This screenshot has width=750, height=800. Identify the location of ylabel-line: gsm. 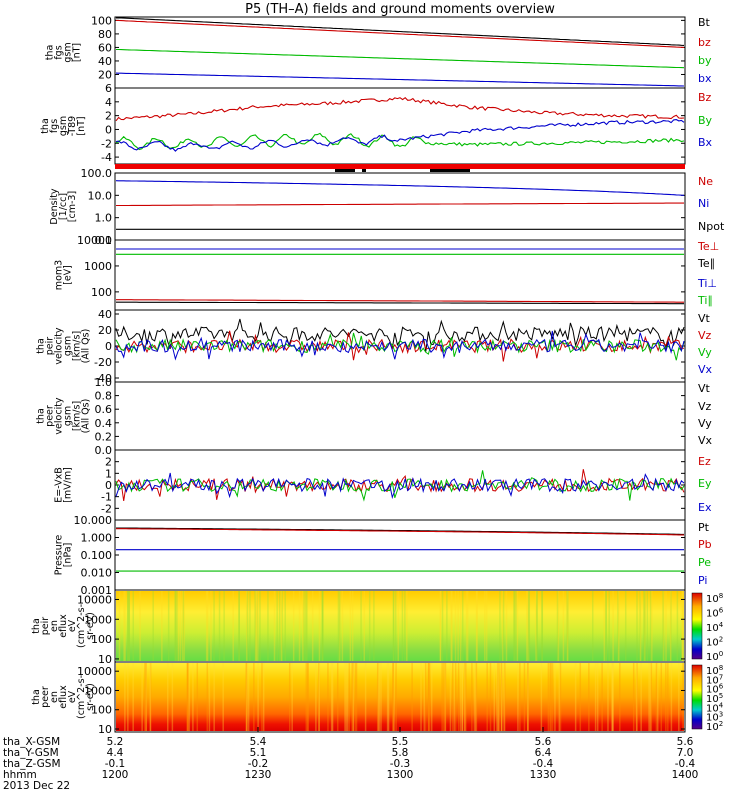
(68, 346).